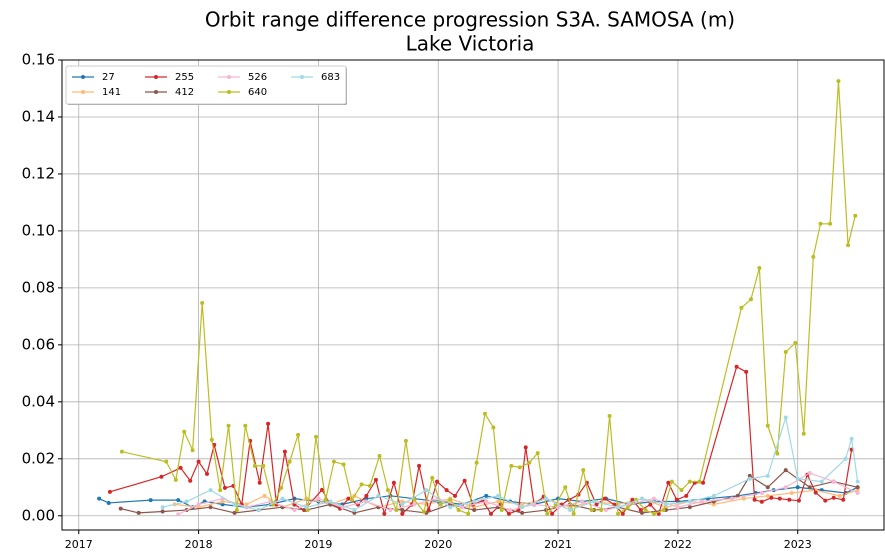 Image resolution: width=885 pixels, height=556 pixels. Describe the element at coordinates (38, 401) in the screenshot. I see `y-tick-label: 0.04` at that location.